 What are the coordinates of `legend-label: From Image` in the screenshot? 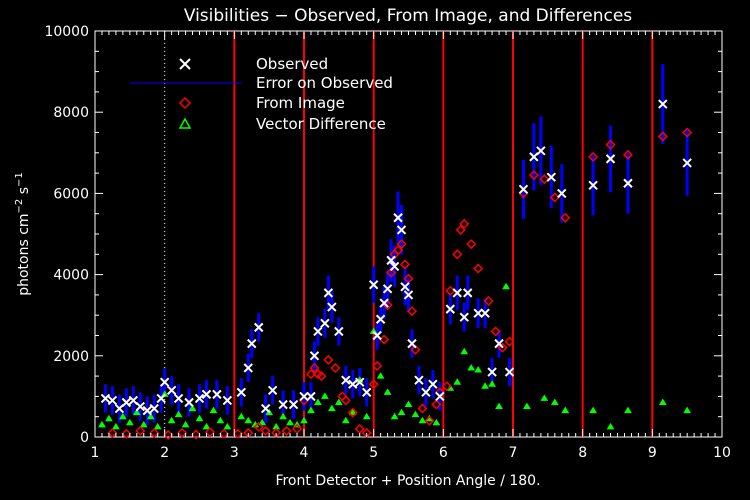 It's located at (300, 103).